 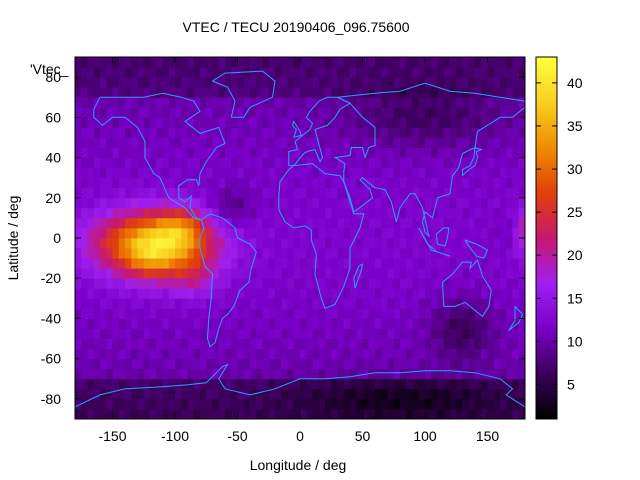 I want to click on coastline, so click(x=296, y=129).